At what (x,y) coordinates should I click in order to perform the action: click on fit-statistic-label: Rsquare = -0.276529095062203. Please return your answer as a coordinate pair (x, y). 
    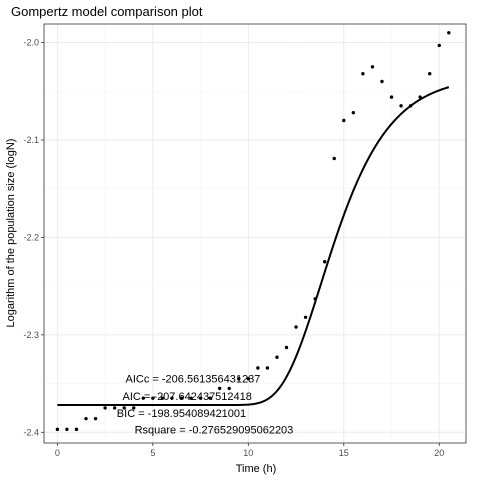
    Looking at the image, I should click on (214, 430).